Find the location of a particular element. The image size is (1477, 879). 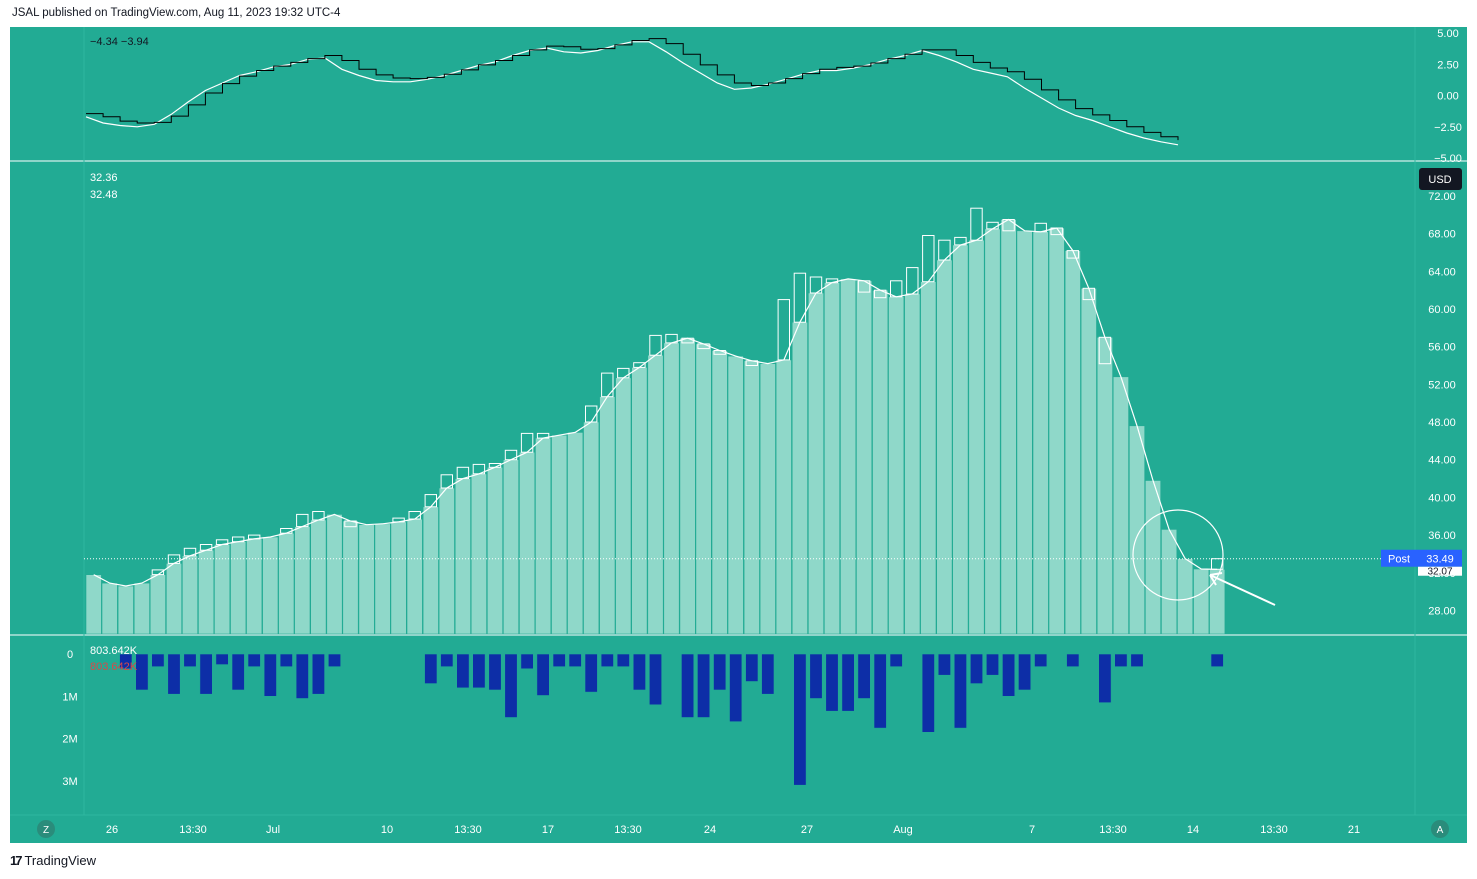

annotation-arrow is located at coordinates (1242, 590).